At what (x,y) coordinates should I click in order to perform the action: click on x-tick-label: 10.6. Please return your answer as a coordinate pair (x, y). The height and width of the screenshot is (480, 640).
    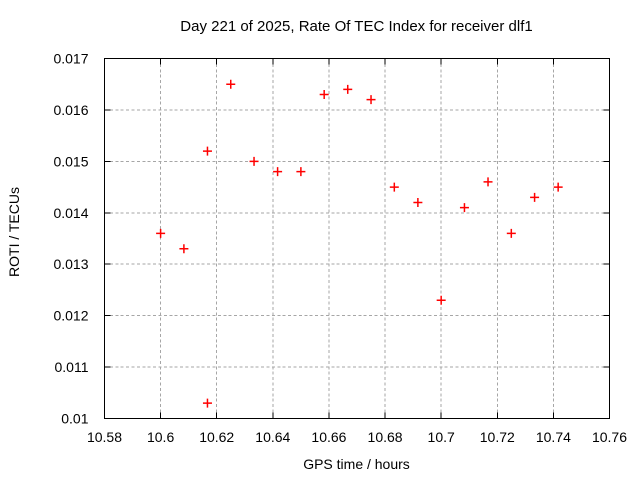
    Looking at the image, I should click on (160, 437).